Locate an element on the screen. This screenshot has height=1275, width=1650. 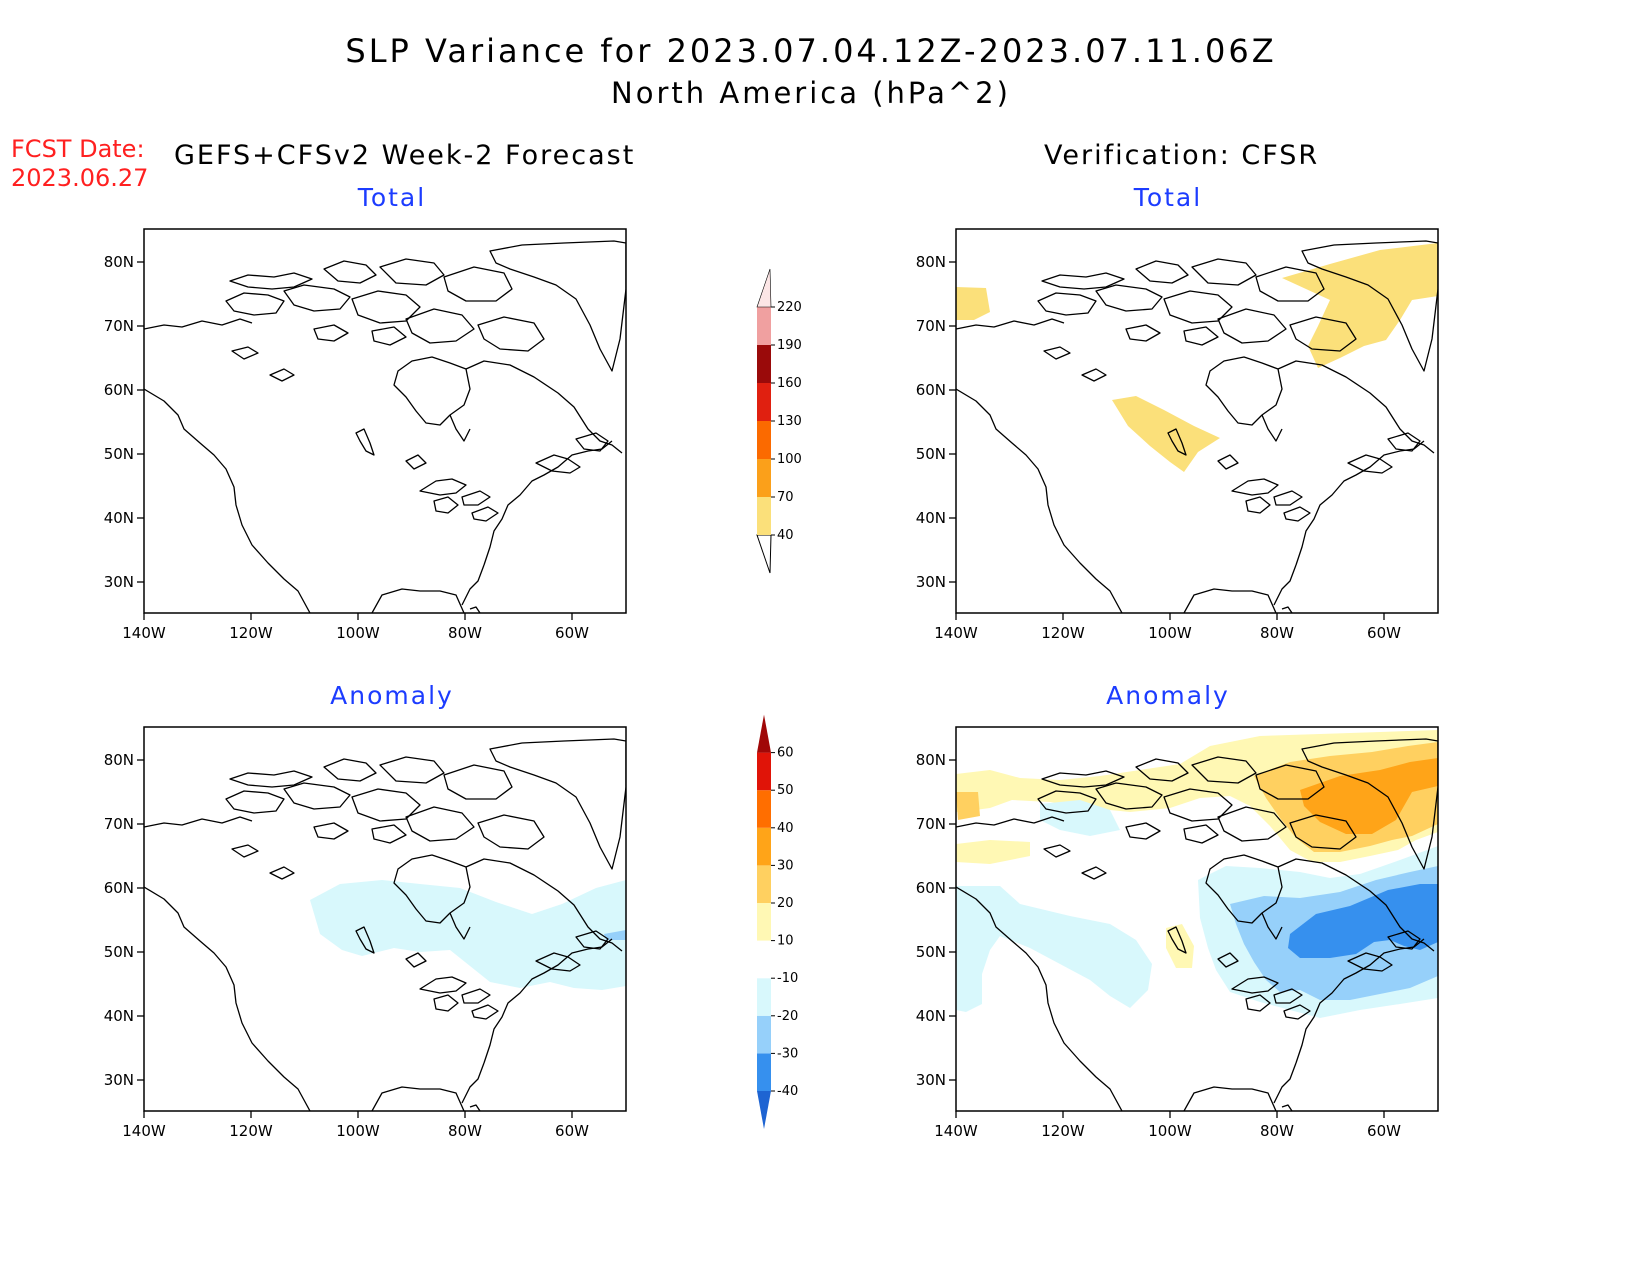
map-panel-forecast-total is located at coordinates (385, 421).